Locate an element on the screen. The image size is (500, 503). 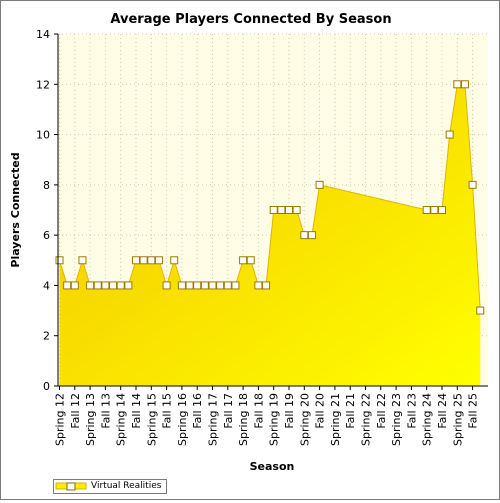
x-tick-label: Spring 17 is located at coordinates (213, 419).